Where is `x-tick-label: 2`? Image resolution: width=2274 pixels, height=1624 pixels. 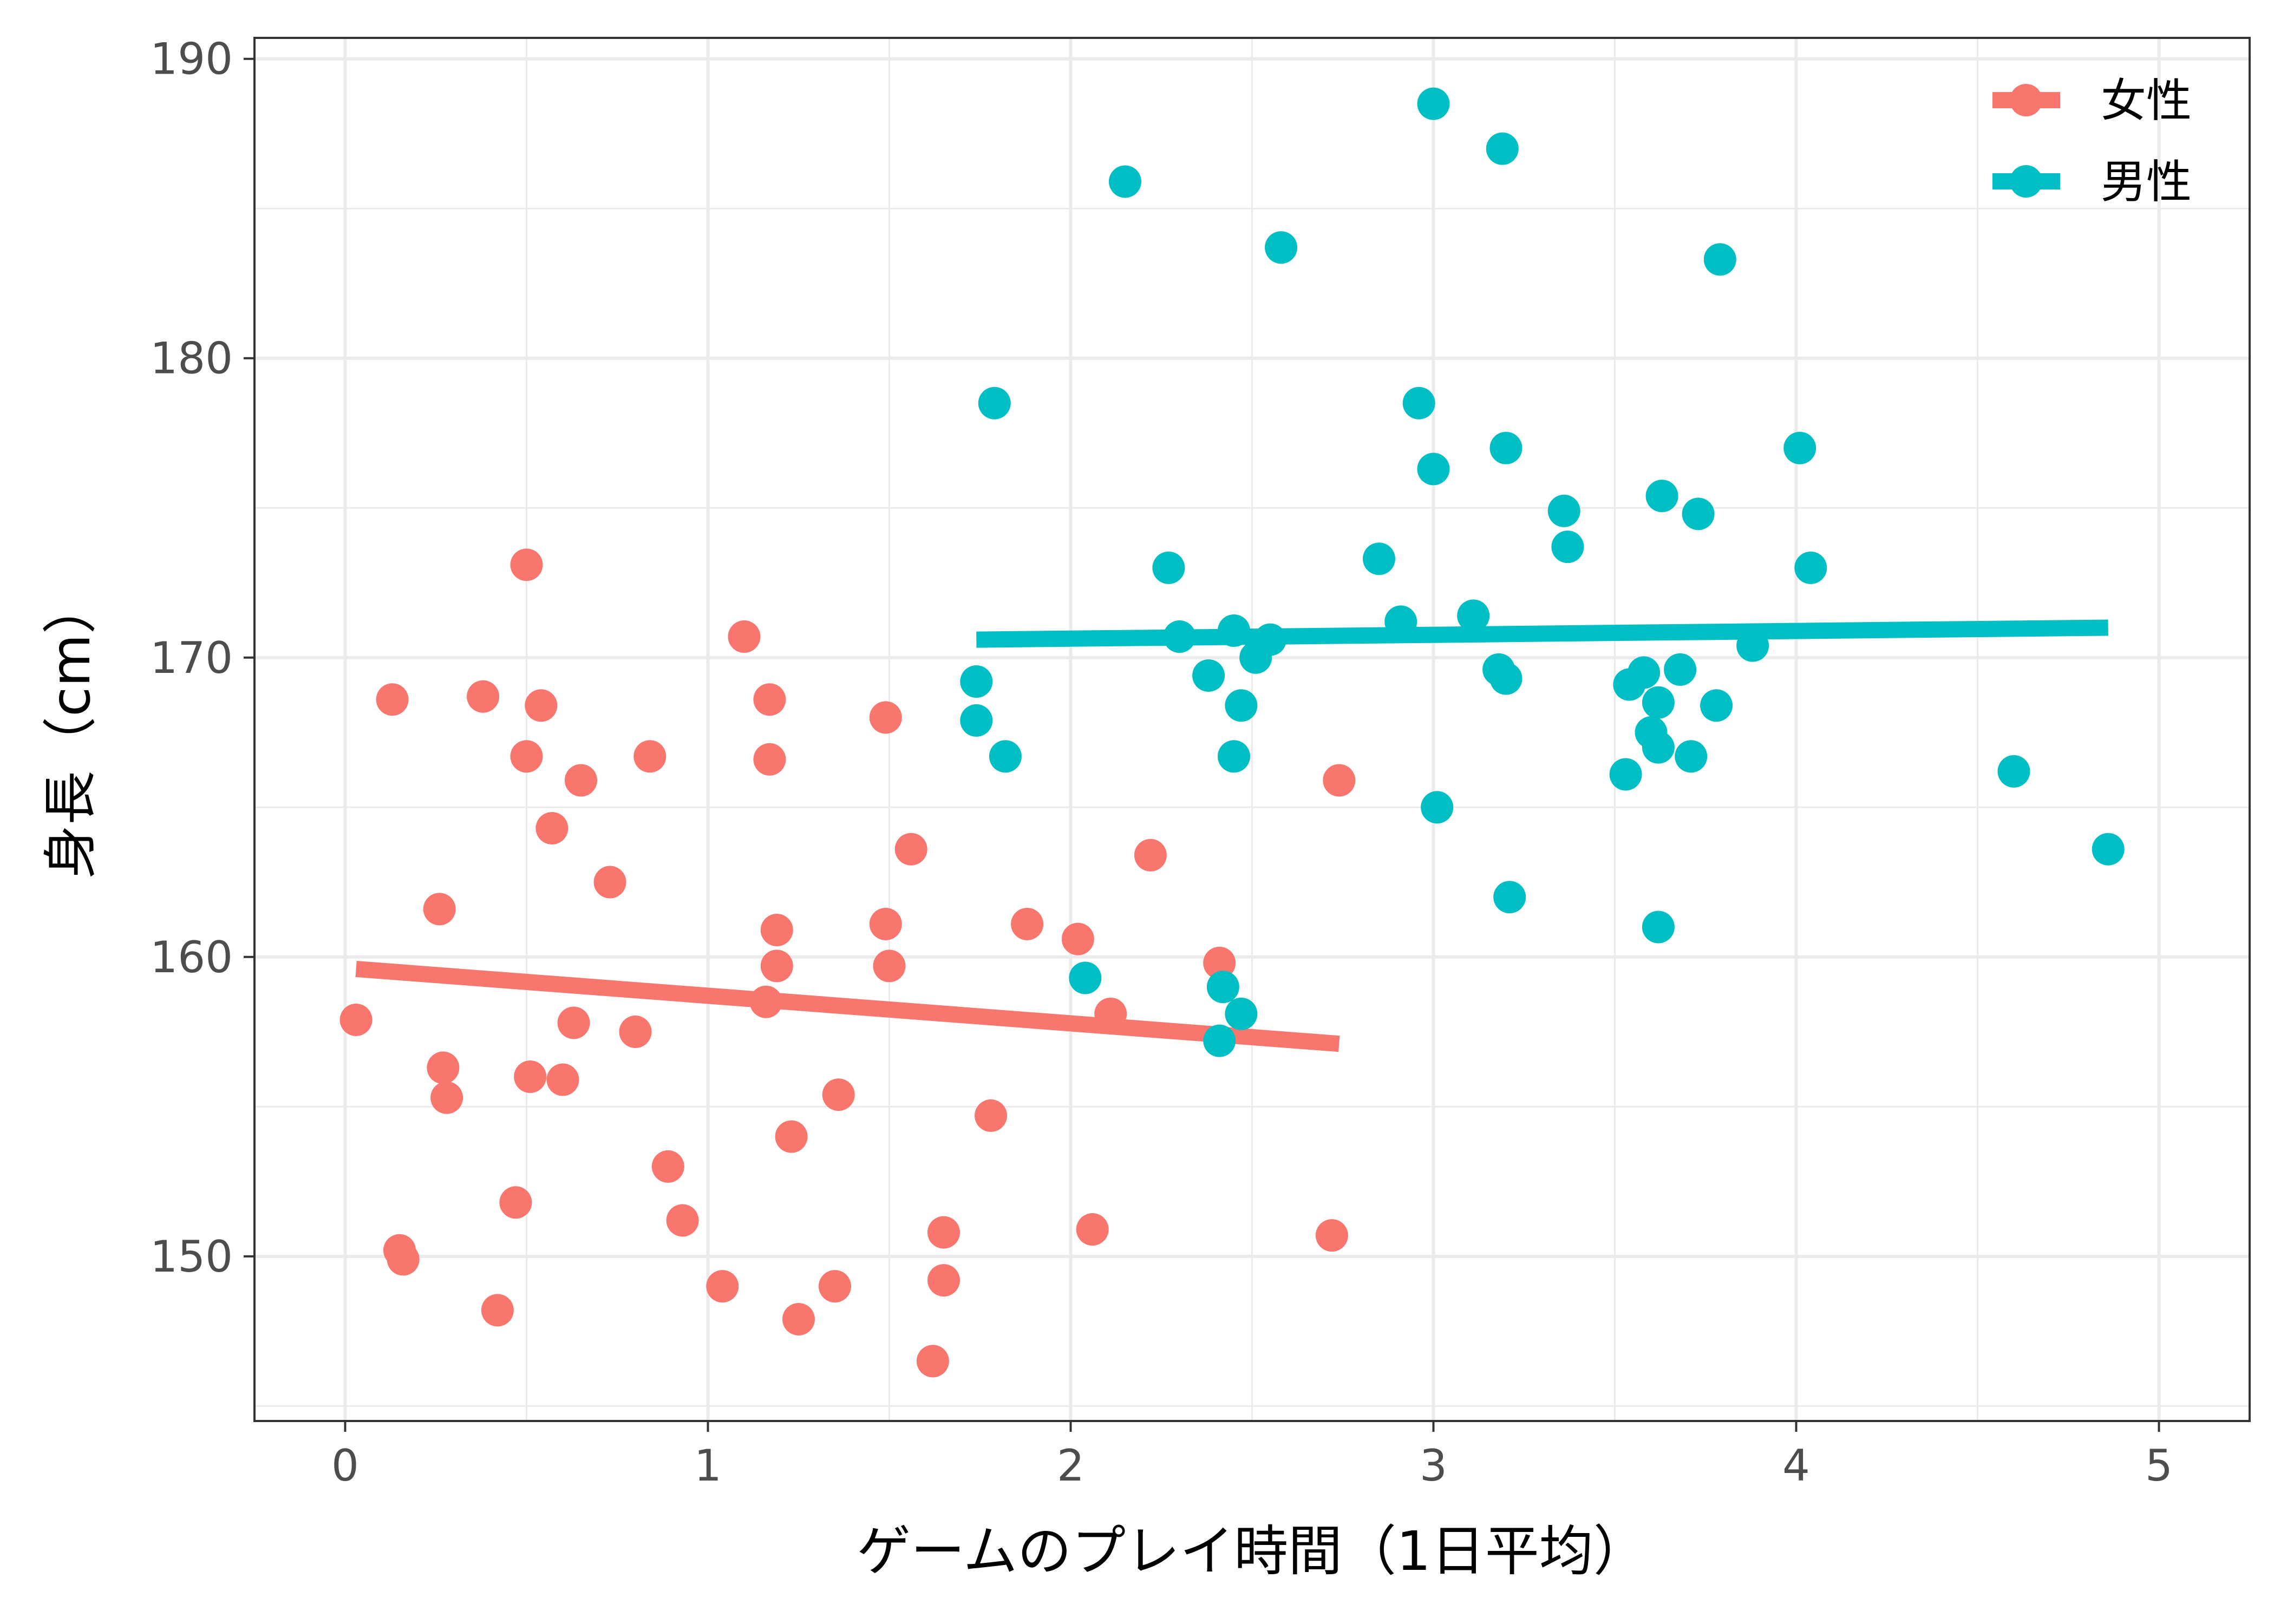
x-tick-label: 2 is located at coordinates (1071, 1465).